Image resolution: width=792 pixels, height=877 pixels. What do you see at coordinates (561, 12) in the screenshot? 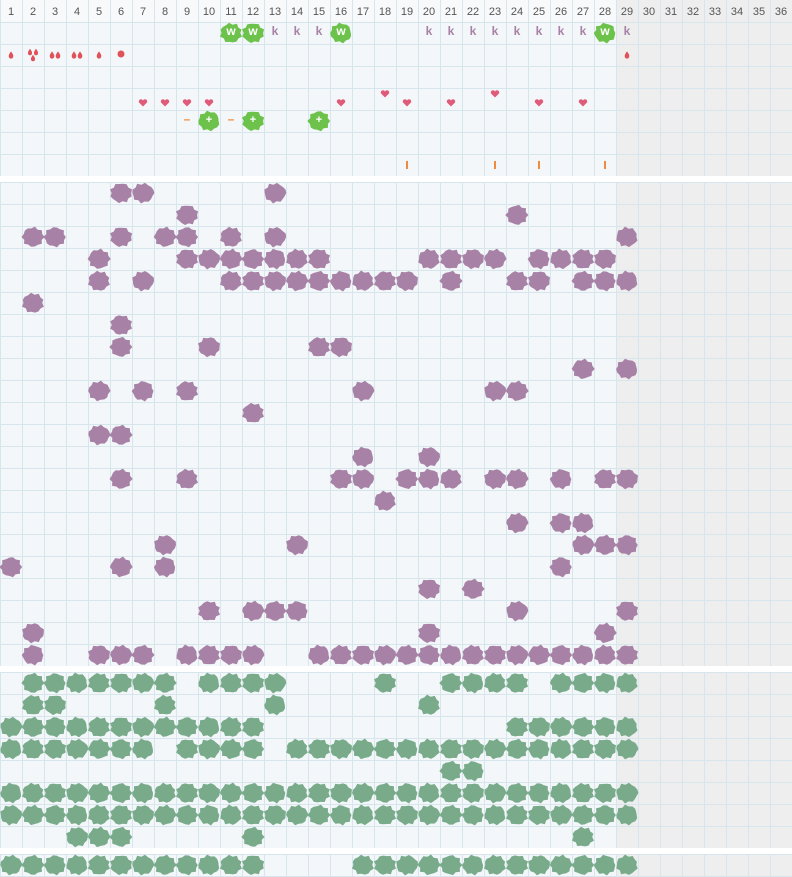
I see `day-label: 26` at bounding box center [561, 12].